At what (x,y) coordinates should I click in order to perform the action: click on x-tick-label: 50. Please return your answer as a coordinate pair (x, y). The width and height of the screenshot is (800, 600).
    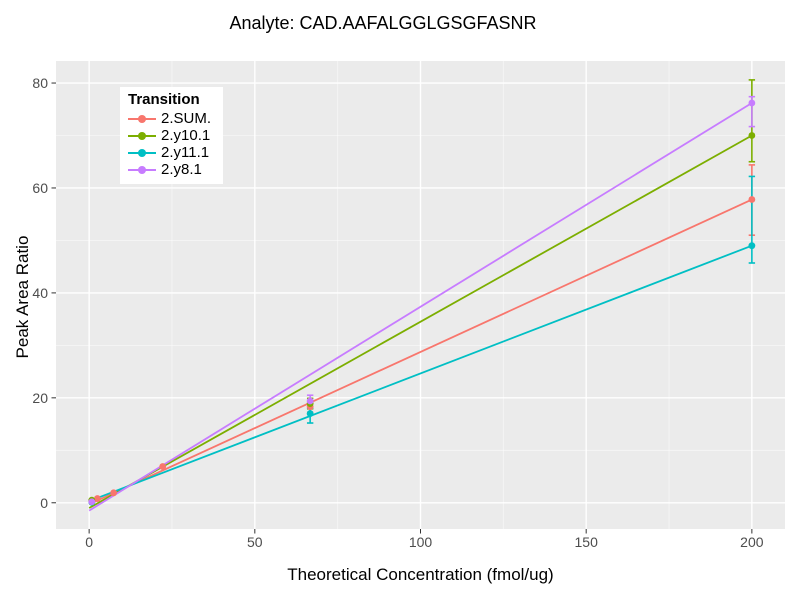
    Looking at the image, I should click on (255, 542).